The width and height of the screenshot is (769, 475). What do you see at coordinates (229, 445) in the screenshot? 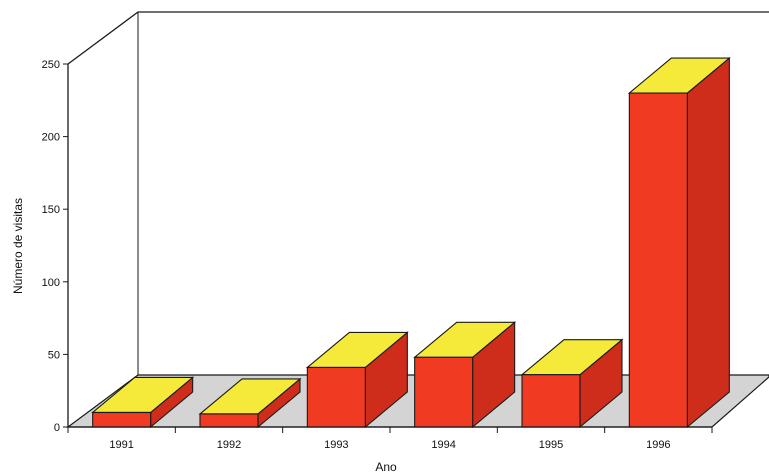
I see `x-tick-label: 1992` at bounding box center [229, 445].